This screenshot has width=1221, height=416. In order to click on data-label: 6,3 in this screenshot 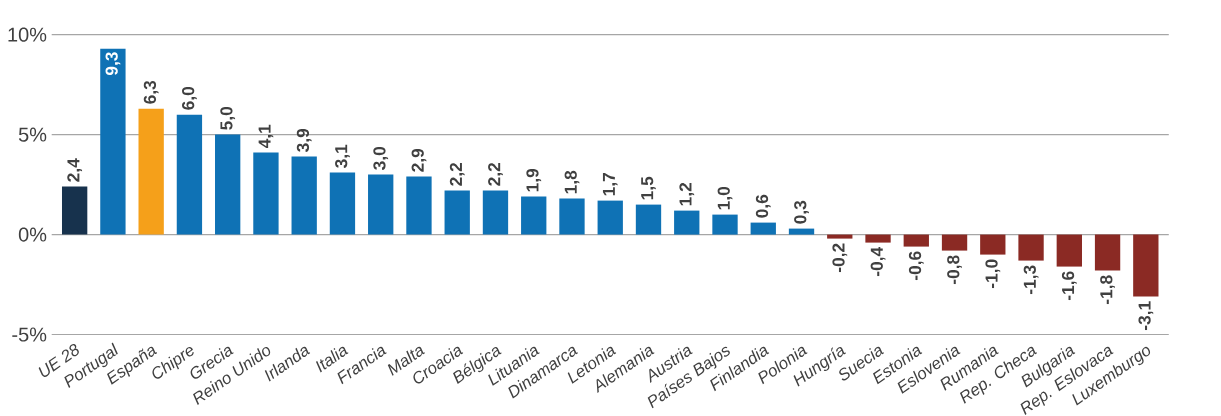, I will do `click(151, 92)`.